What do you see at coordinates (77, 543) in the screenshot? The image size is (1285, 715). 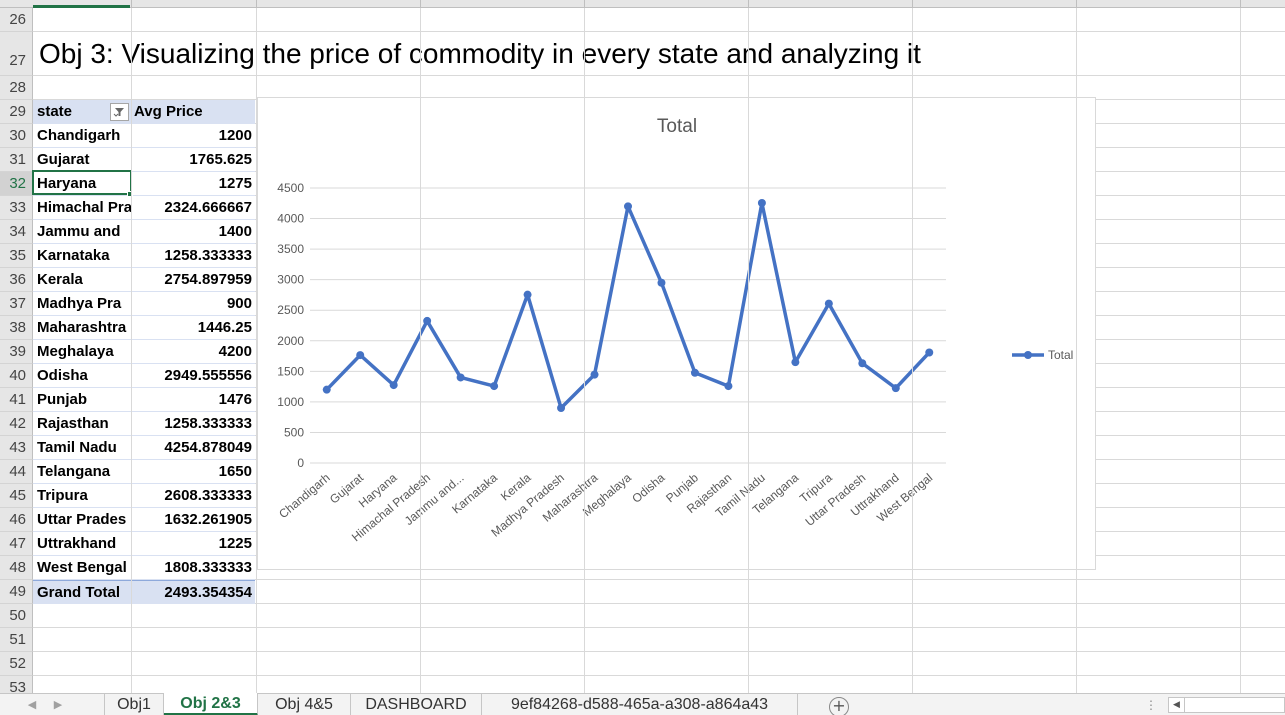 I see `pivot-state-cell: Uttrakhand` at bounding box center [77, 543].